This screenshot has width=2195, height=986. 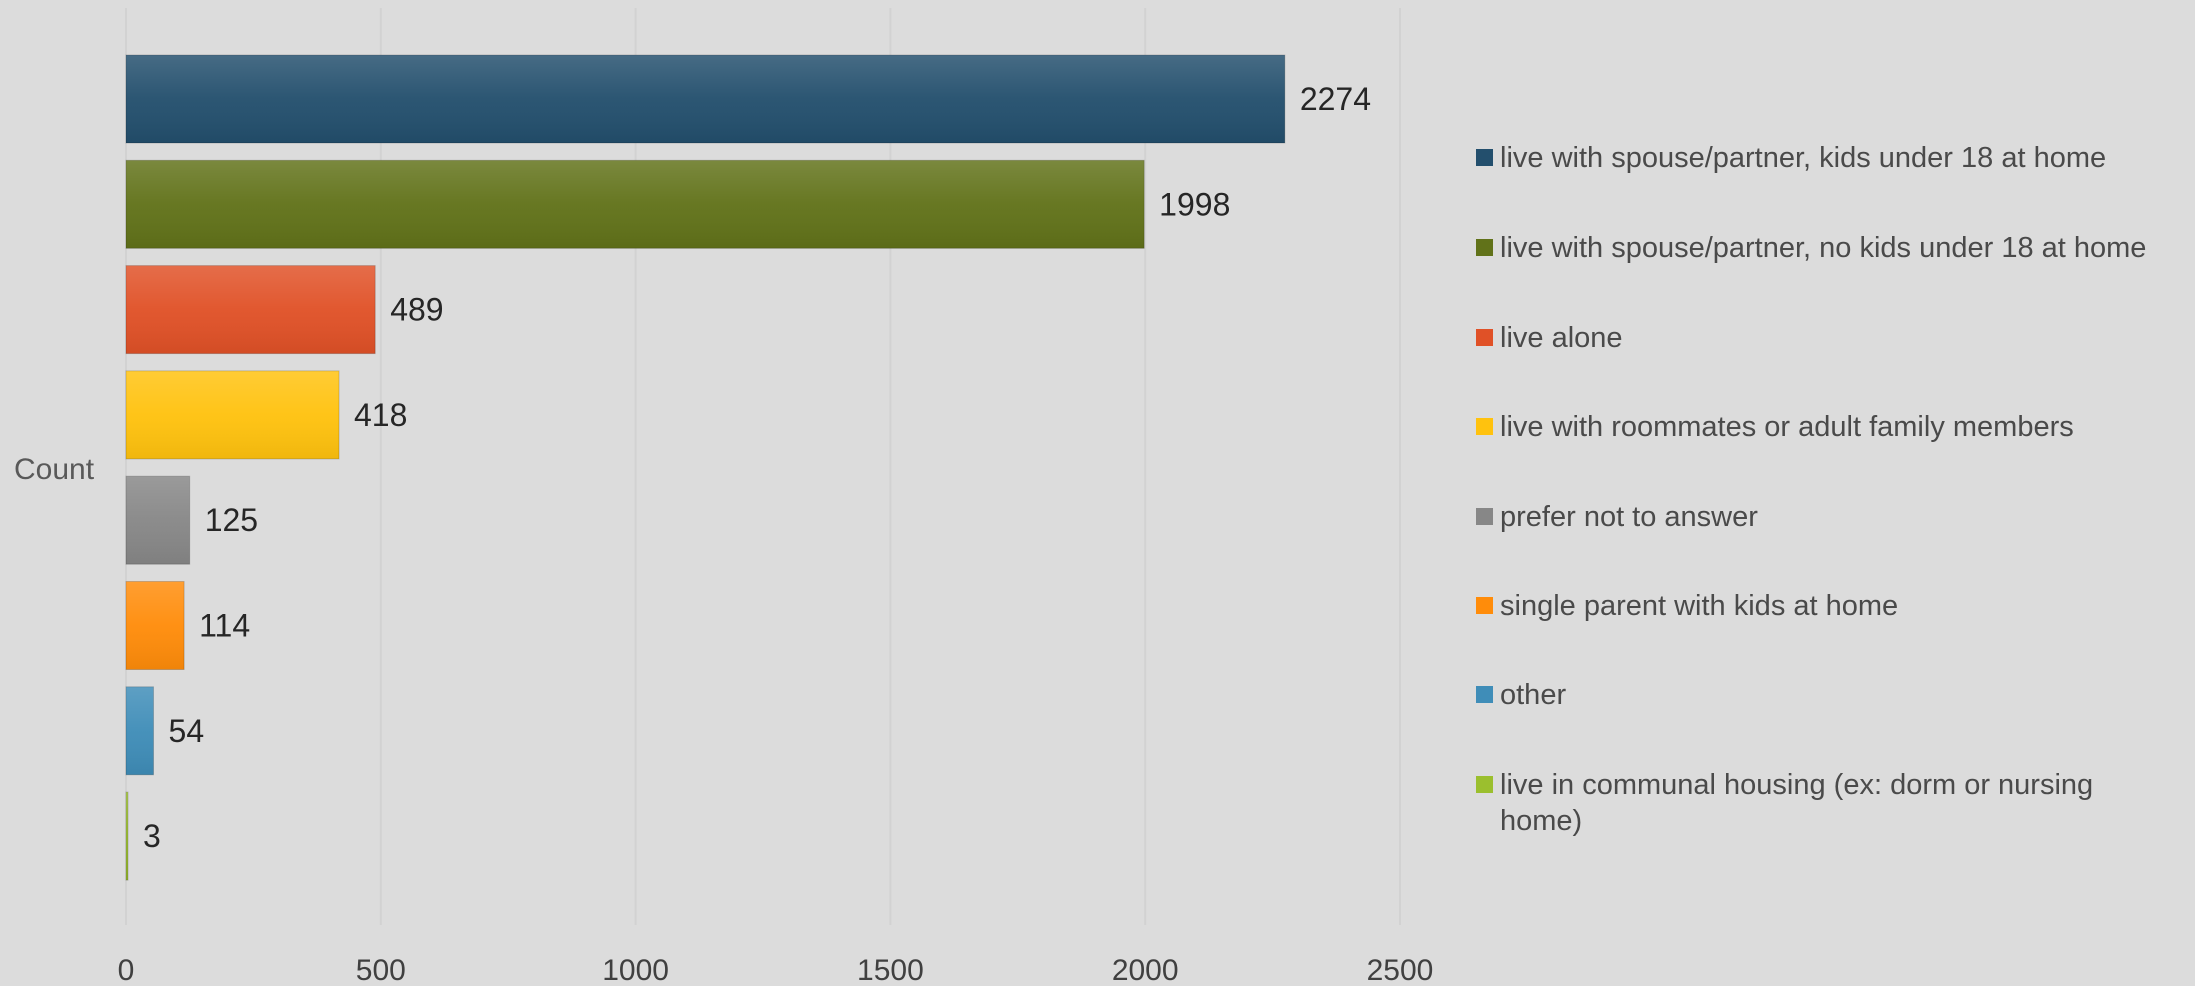 I want to click on bar-value-label: 1998, so click(x=1194, y=204).